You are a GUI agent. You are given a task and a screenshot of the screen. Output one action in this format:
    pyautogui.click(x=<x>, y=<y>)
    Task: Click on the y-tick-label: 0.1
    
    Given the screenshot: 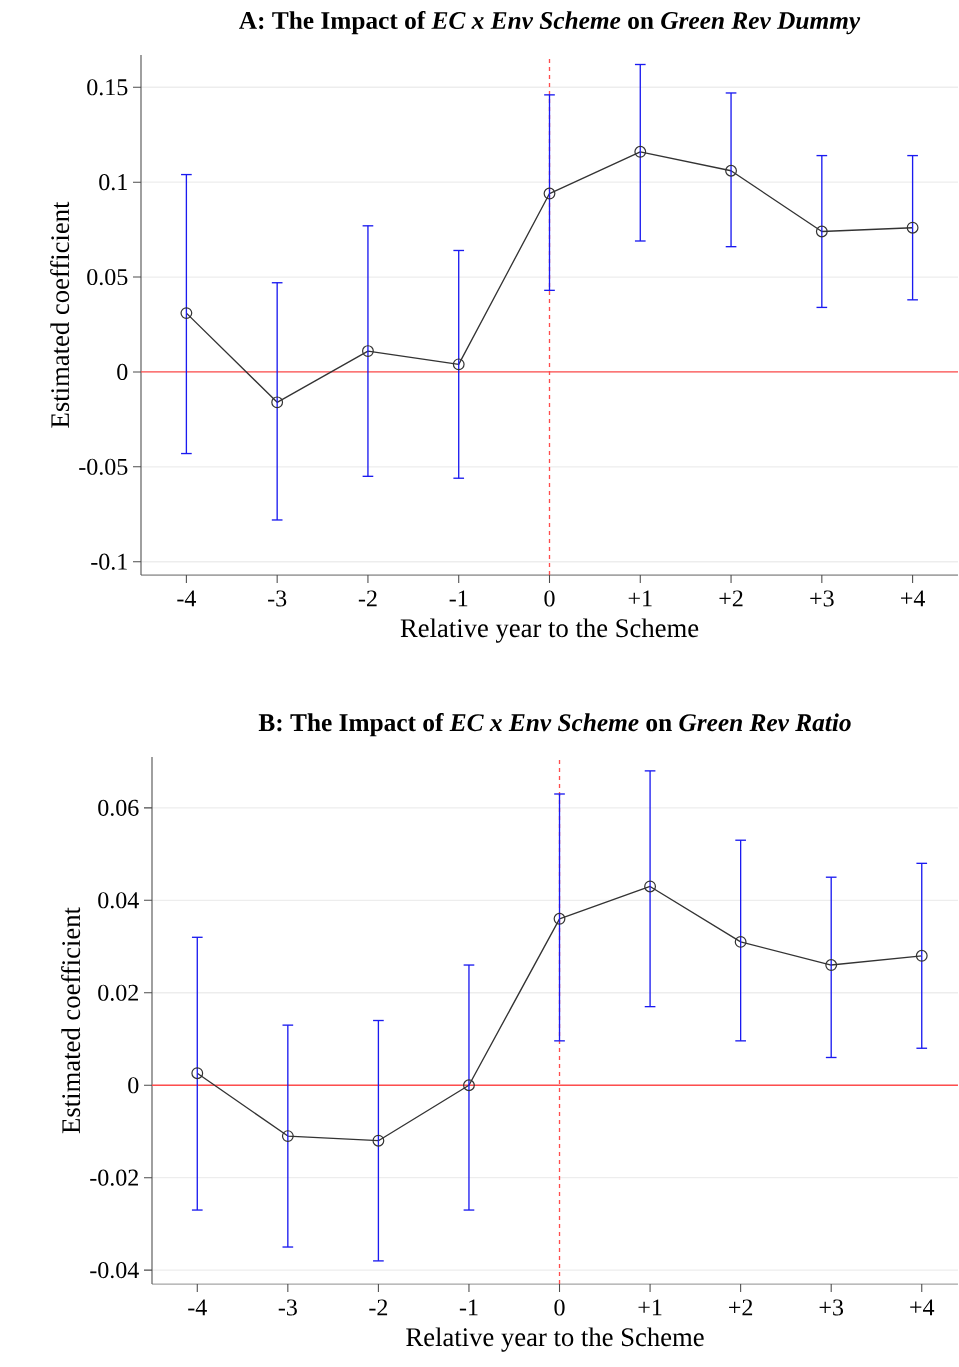 What is the action you would take?
    pyautogui.click(x=113, y=182)
    